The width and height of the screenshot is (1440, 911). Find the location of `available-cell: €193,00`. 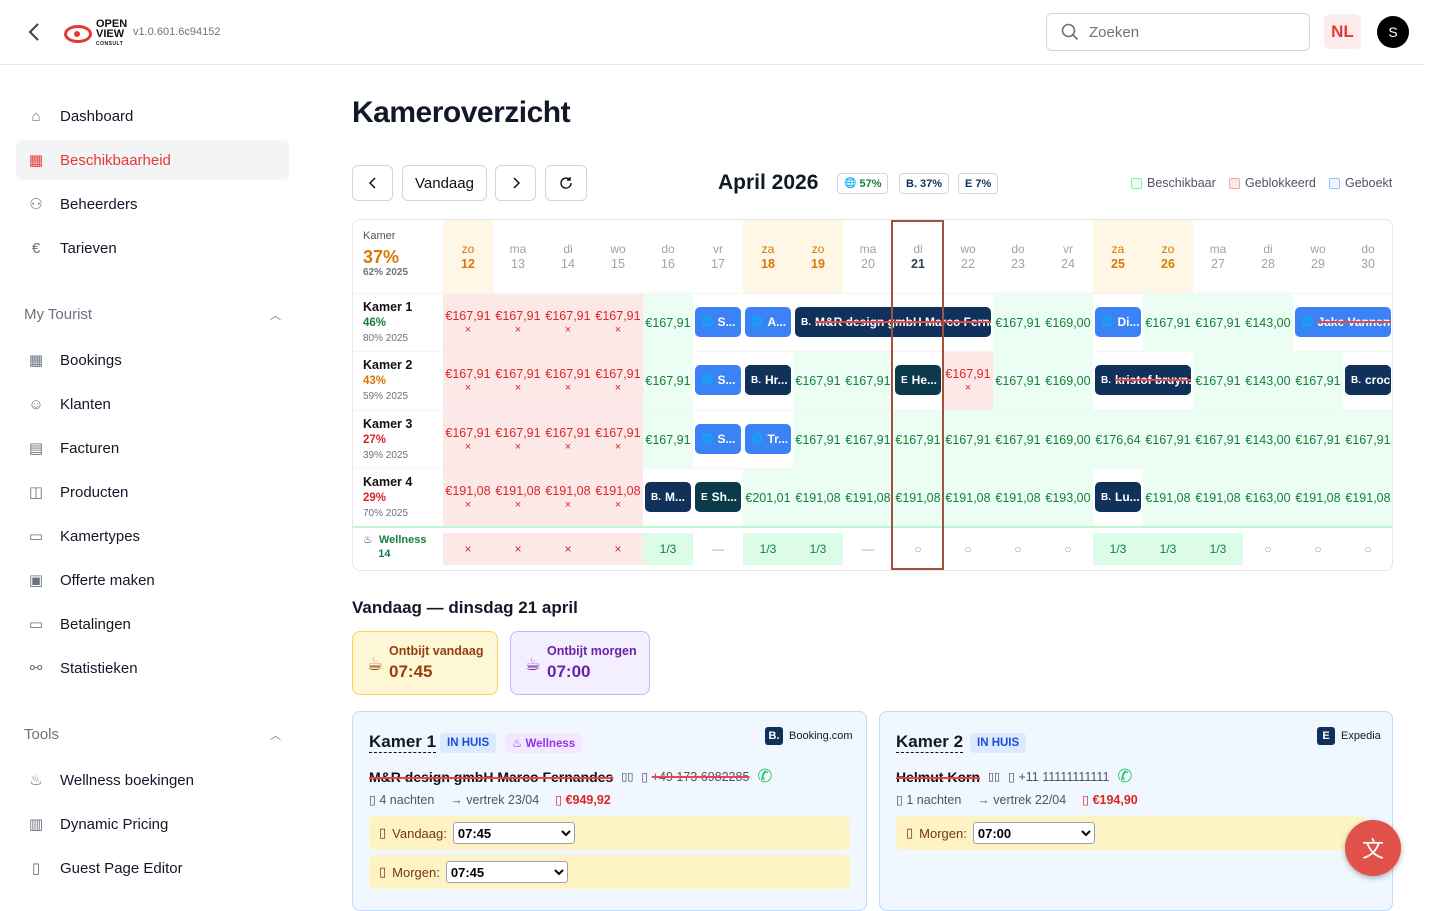

available-cell: €193,00 is located at coordinates (1068, 498).